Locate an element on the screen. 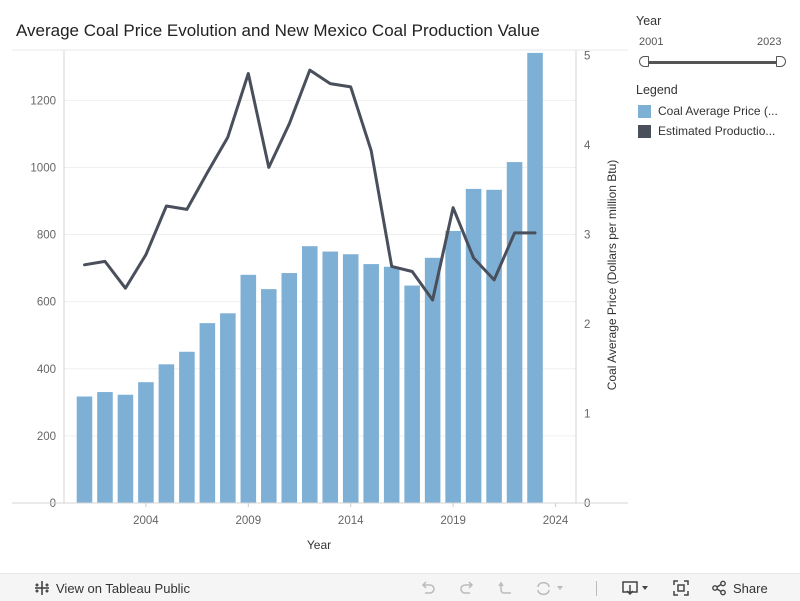  toolbar-separator is located at coordinates (596, 588).